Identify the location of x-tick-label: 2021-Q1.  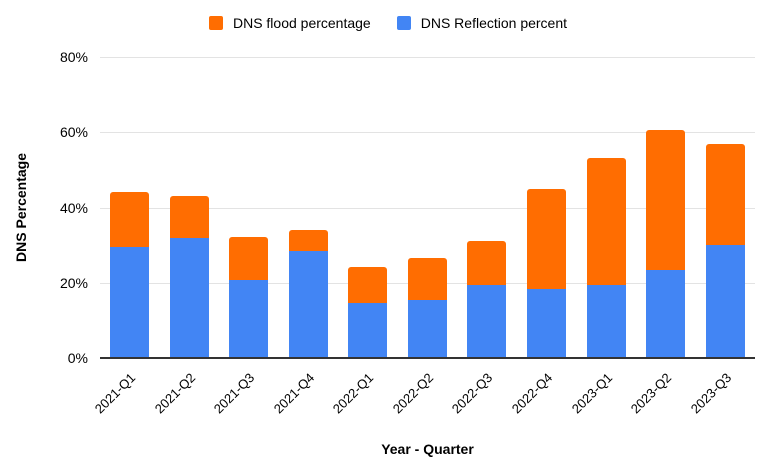
(115, 393).